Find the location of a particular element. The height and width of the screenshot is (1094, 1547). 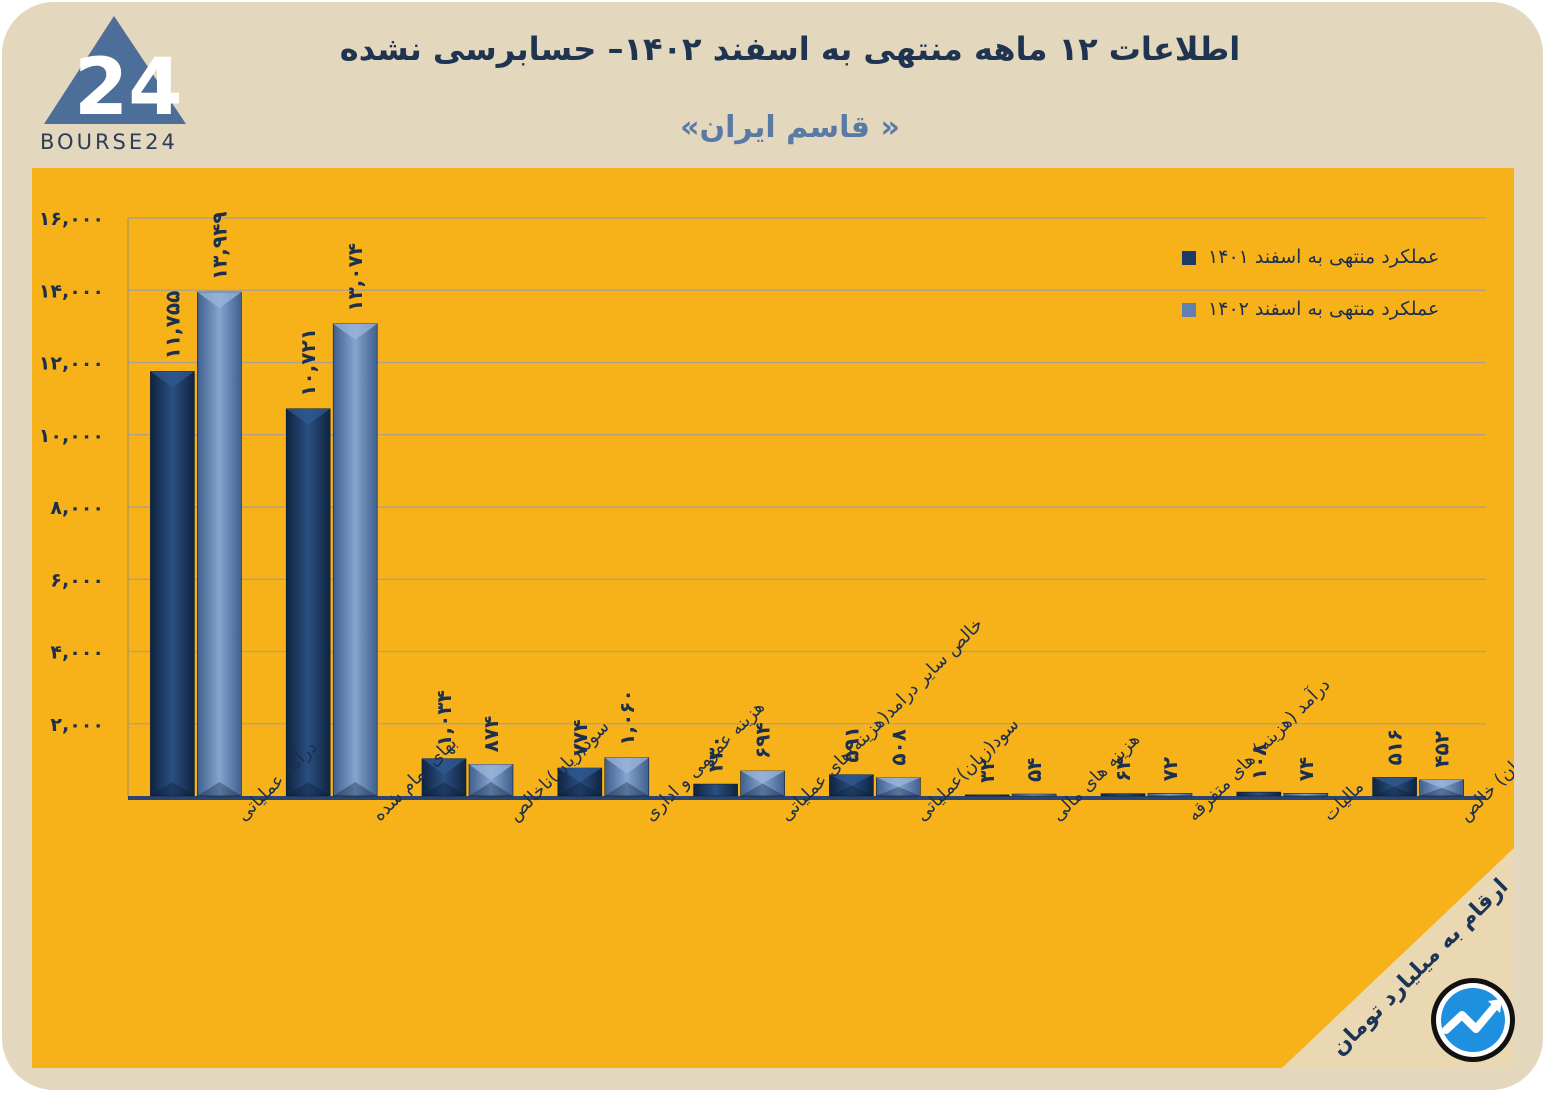

trend-arrow-icon is located at coordinates (1473, 1020).